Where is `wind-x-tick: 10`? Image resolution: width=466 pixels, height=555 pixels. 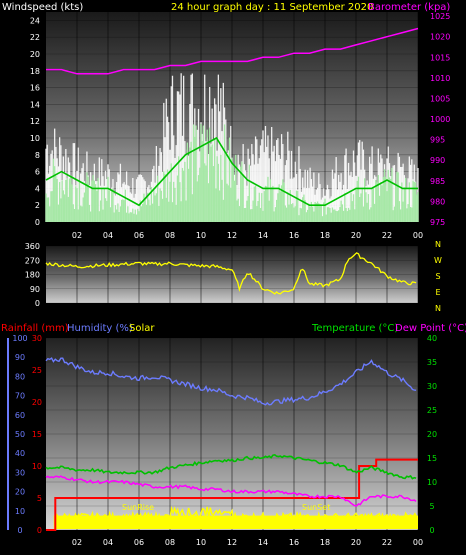
wind-x-tick: 10 is located at coordinates (201, 235).